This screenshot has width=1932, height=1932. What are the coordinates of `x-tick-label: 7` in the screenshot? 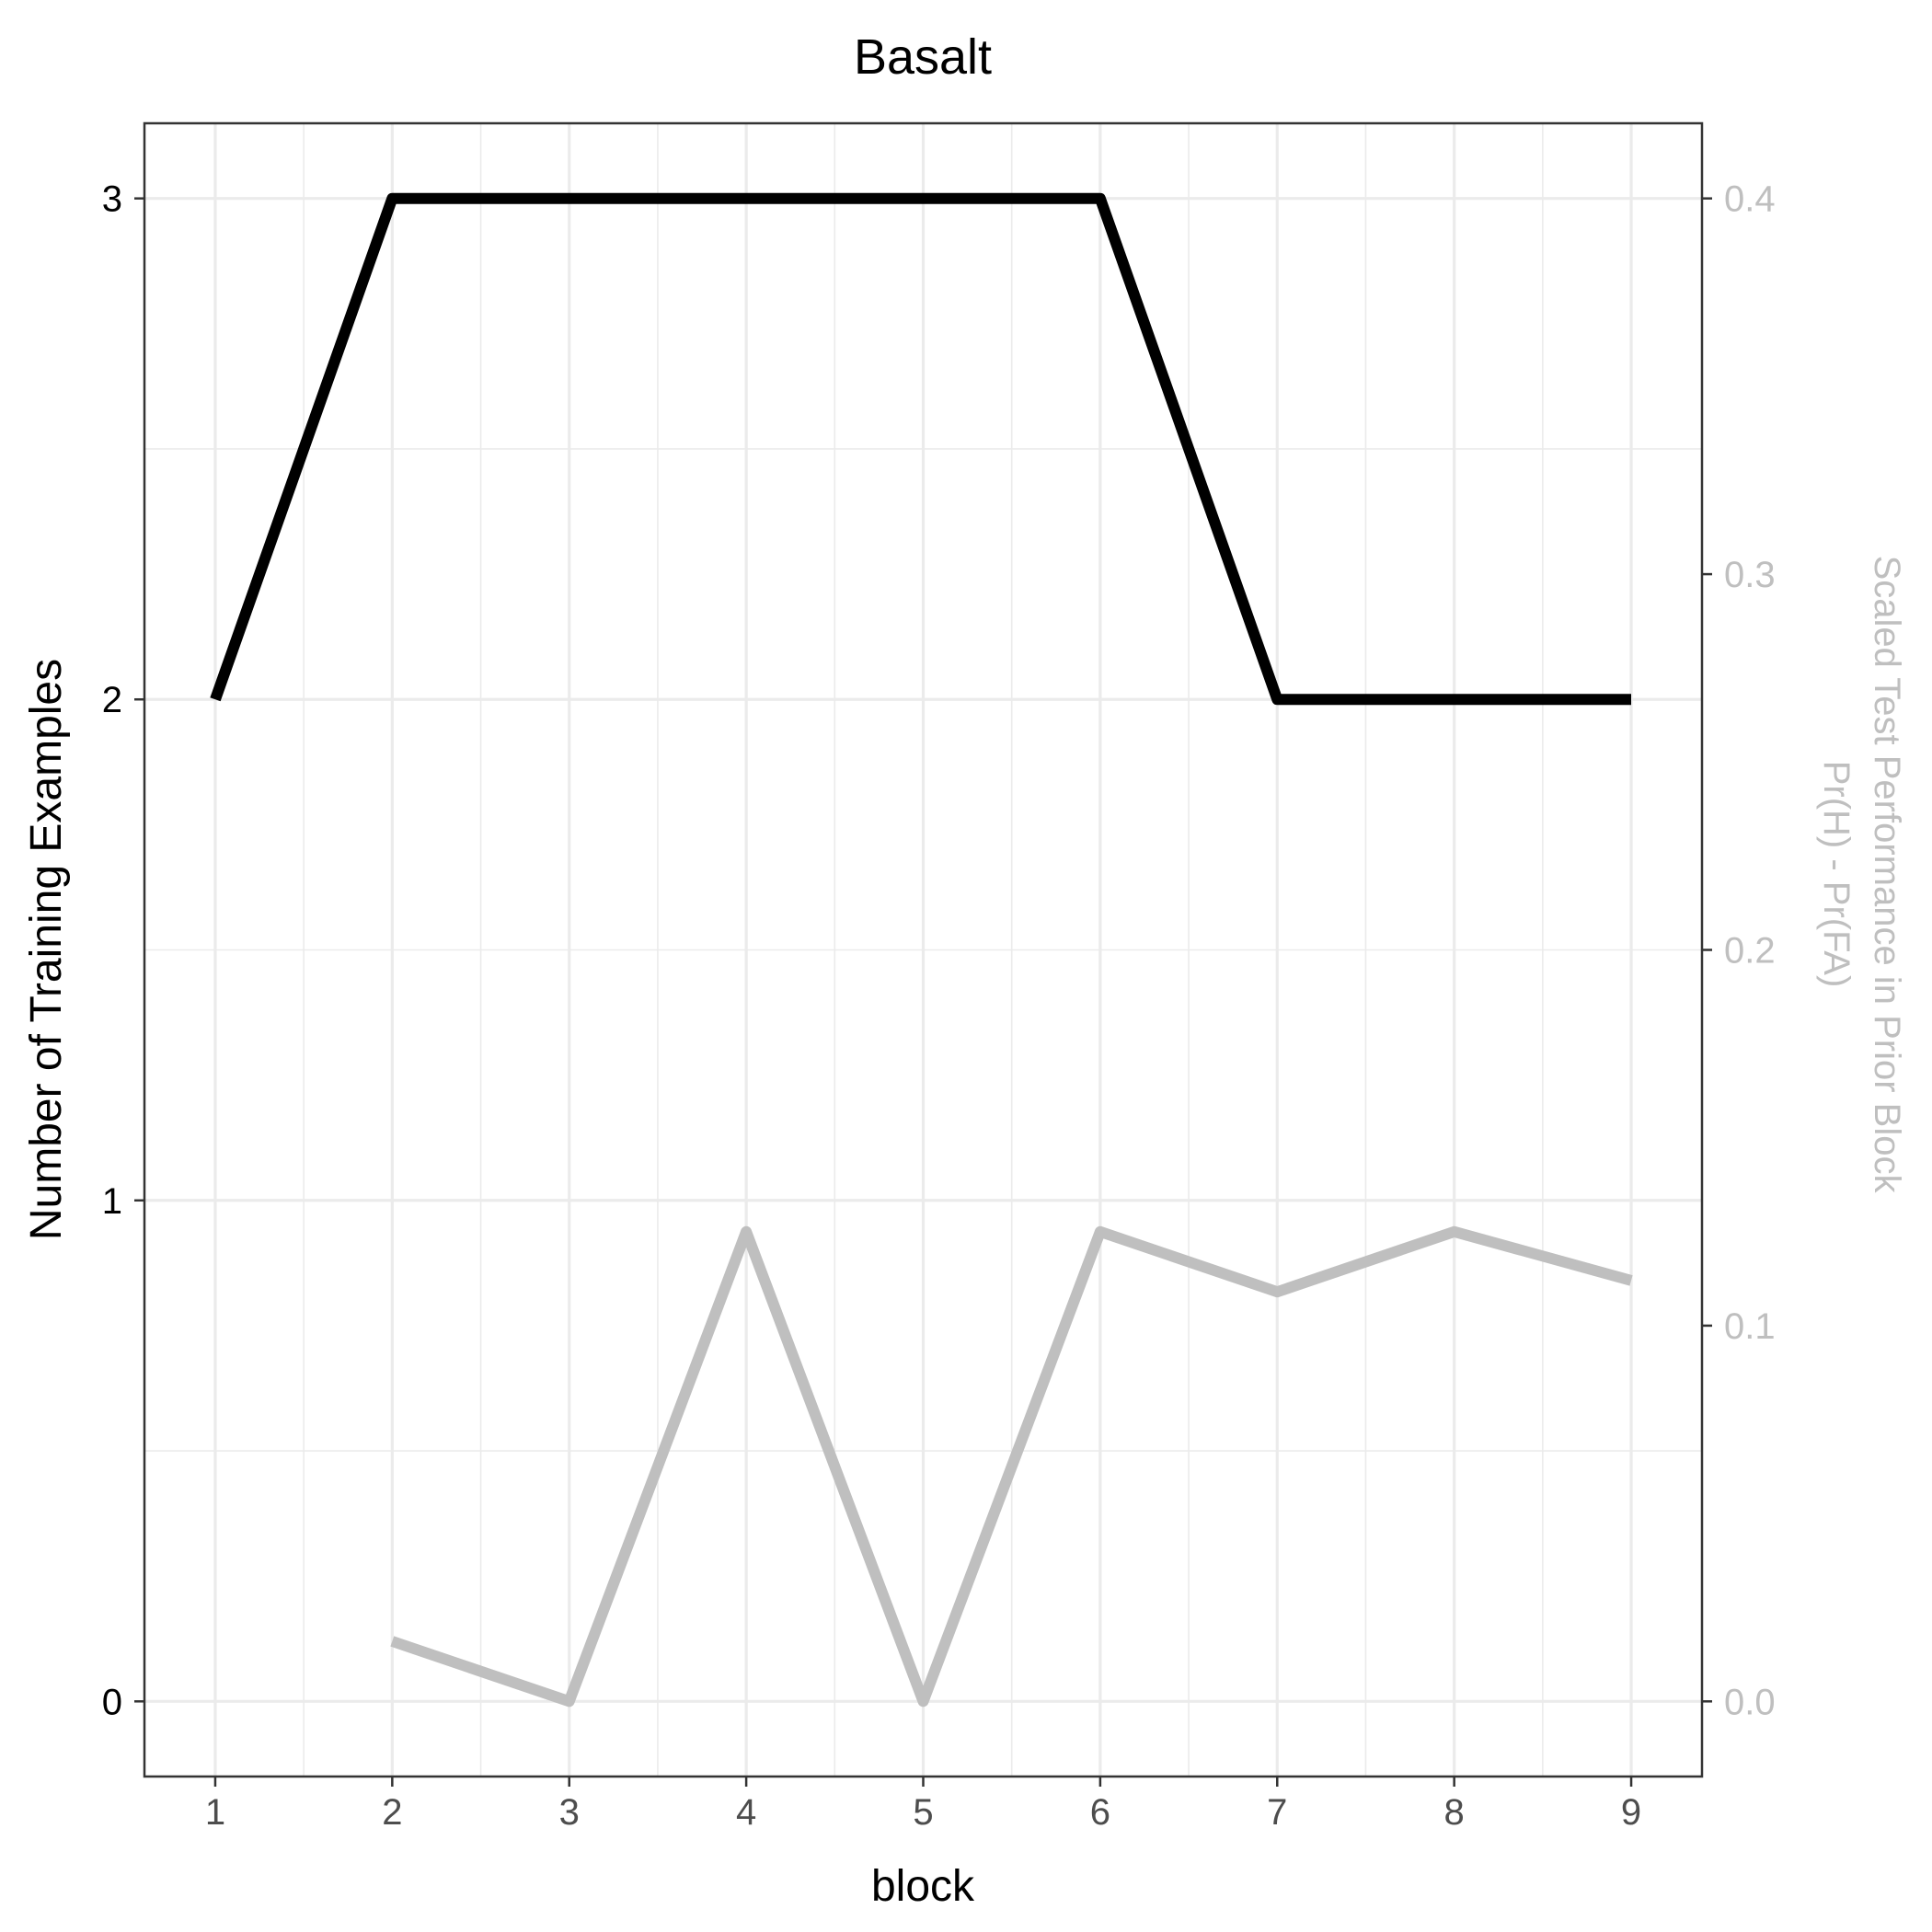 It's located at (1277, 1812).